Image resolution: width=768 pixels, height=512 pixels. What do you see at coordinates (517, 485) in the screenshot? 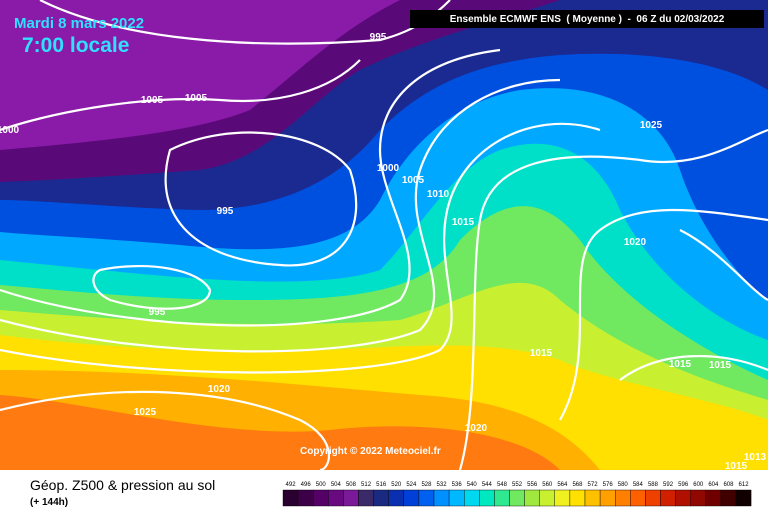
I see `colorbar-label: 552` at bounding box center [517, 485].